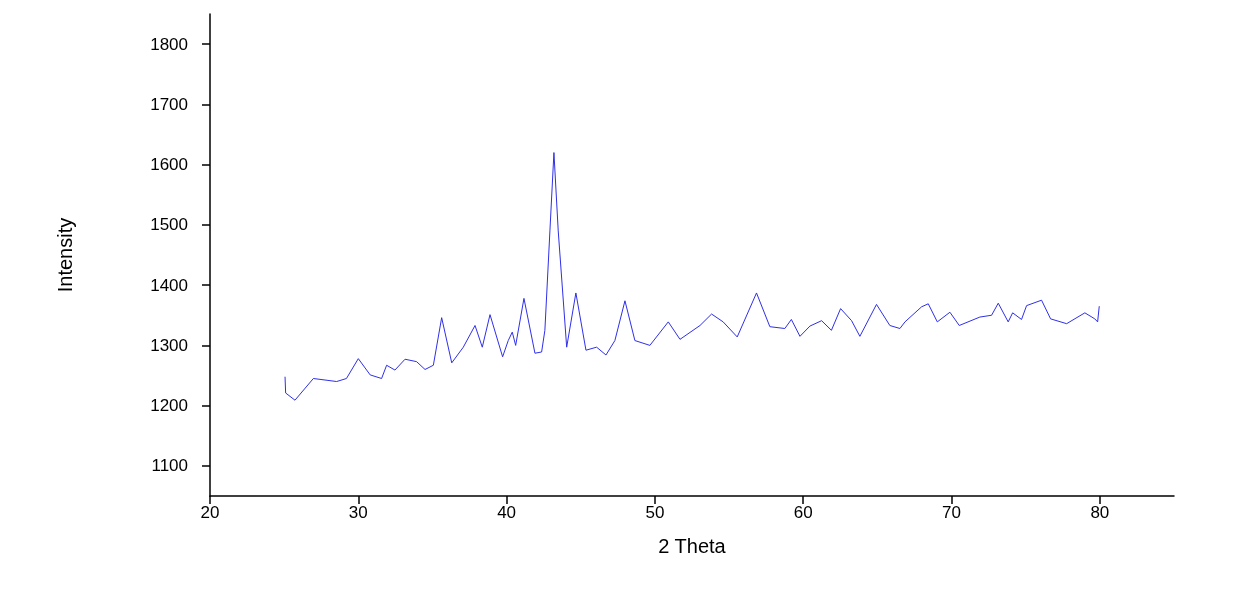  I want to click on x-tick-label: 30, so click(358, 512).